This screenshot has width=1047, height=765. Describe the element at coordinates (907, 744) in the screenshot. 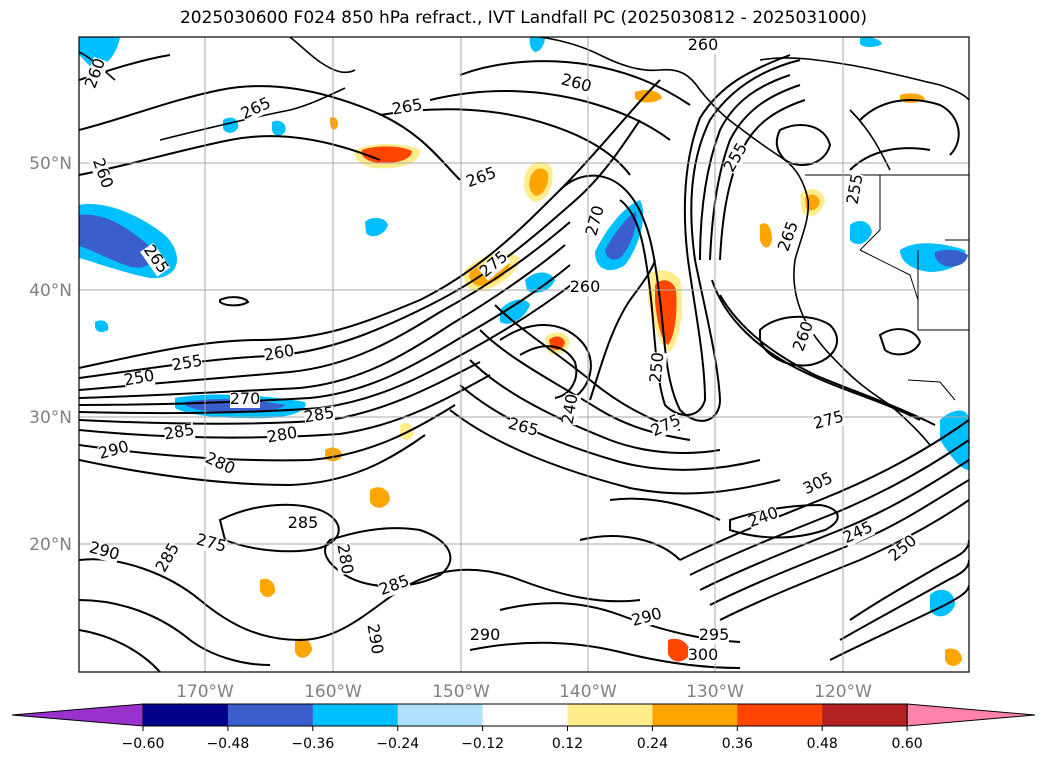

I see `colorbar-tick-label: 0.60` at that location.